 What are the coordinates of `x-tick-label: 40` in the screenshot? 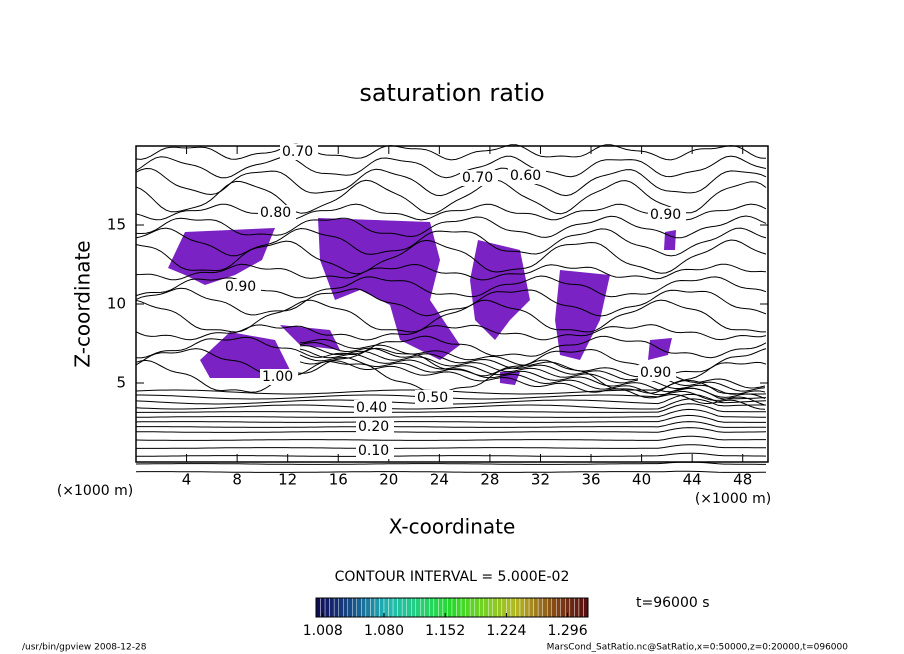 It's located at (641, 480).